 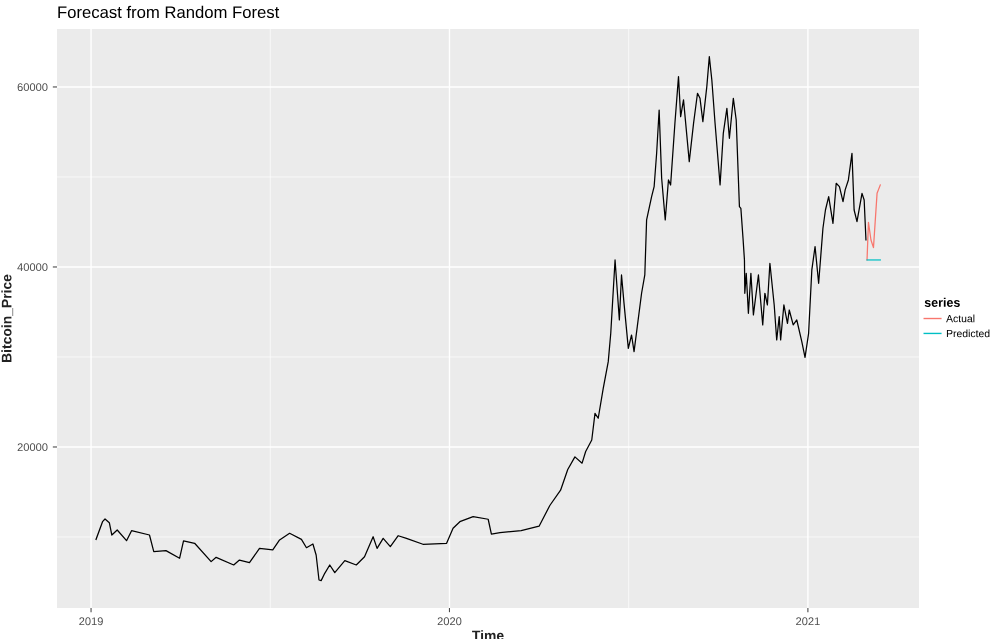 I want to click on x-tick-label: 2020, so click(x=449, y=621).